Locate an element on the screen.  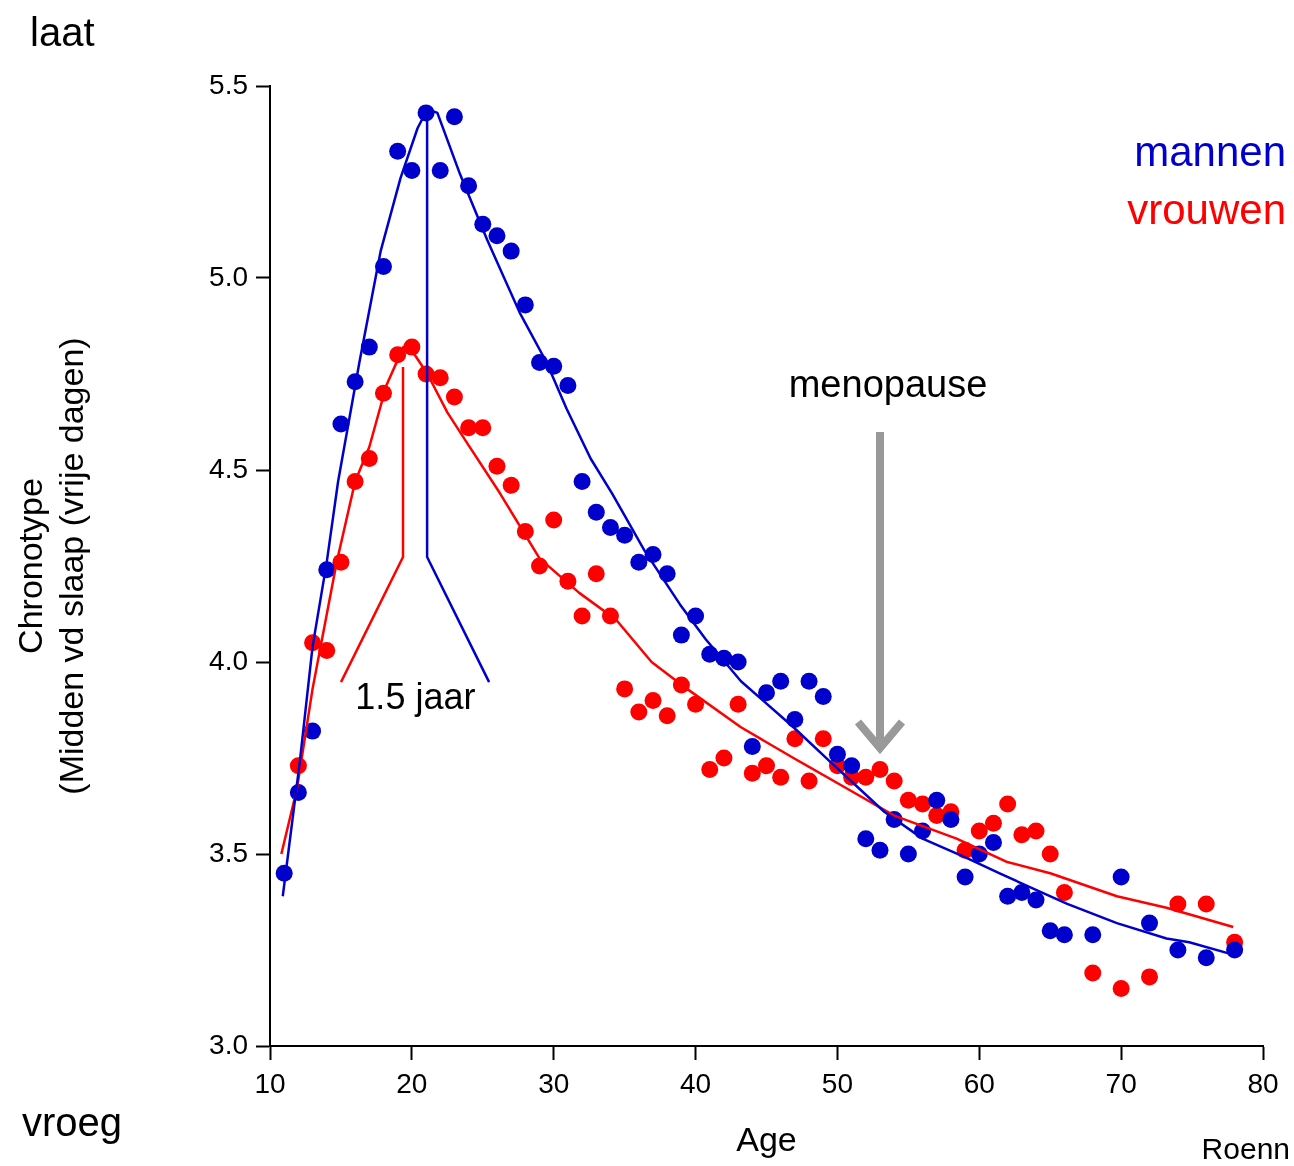
x-tick-label: 40 is located at coordinates (695, 1083).